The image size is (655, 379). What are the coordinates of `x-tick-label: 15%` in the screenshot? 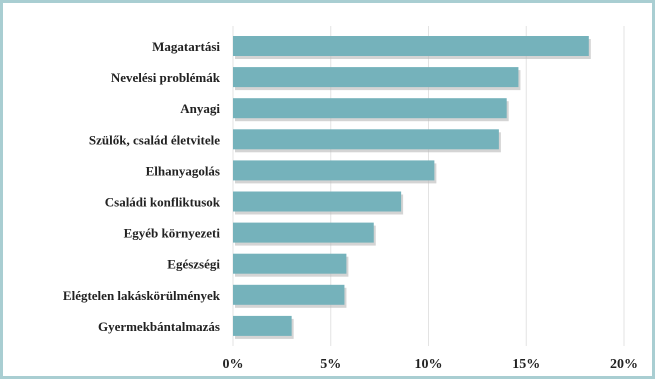 It's located at (526, 364).